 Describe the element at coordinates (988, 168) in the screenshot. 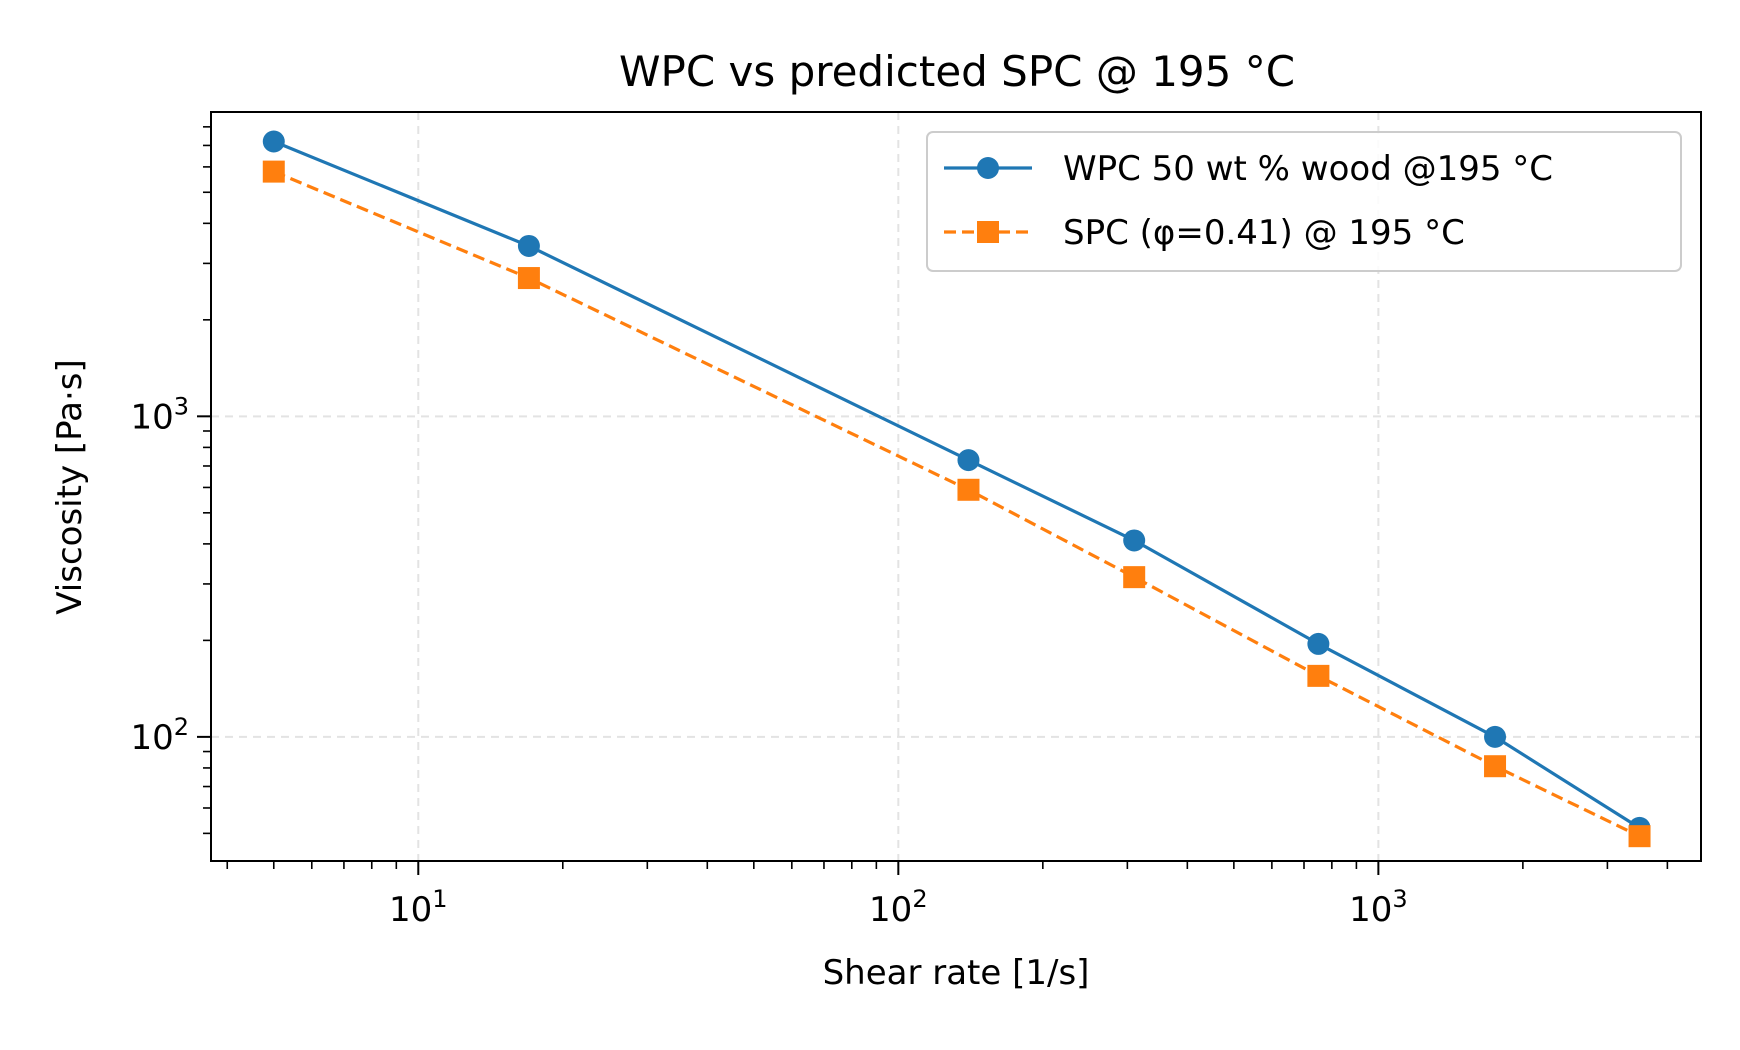

I see `legend-marker-wpc` at that location.